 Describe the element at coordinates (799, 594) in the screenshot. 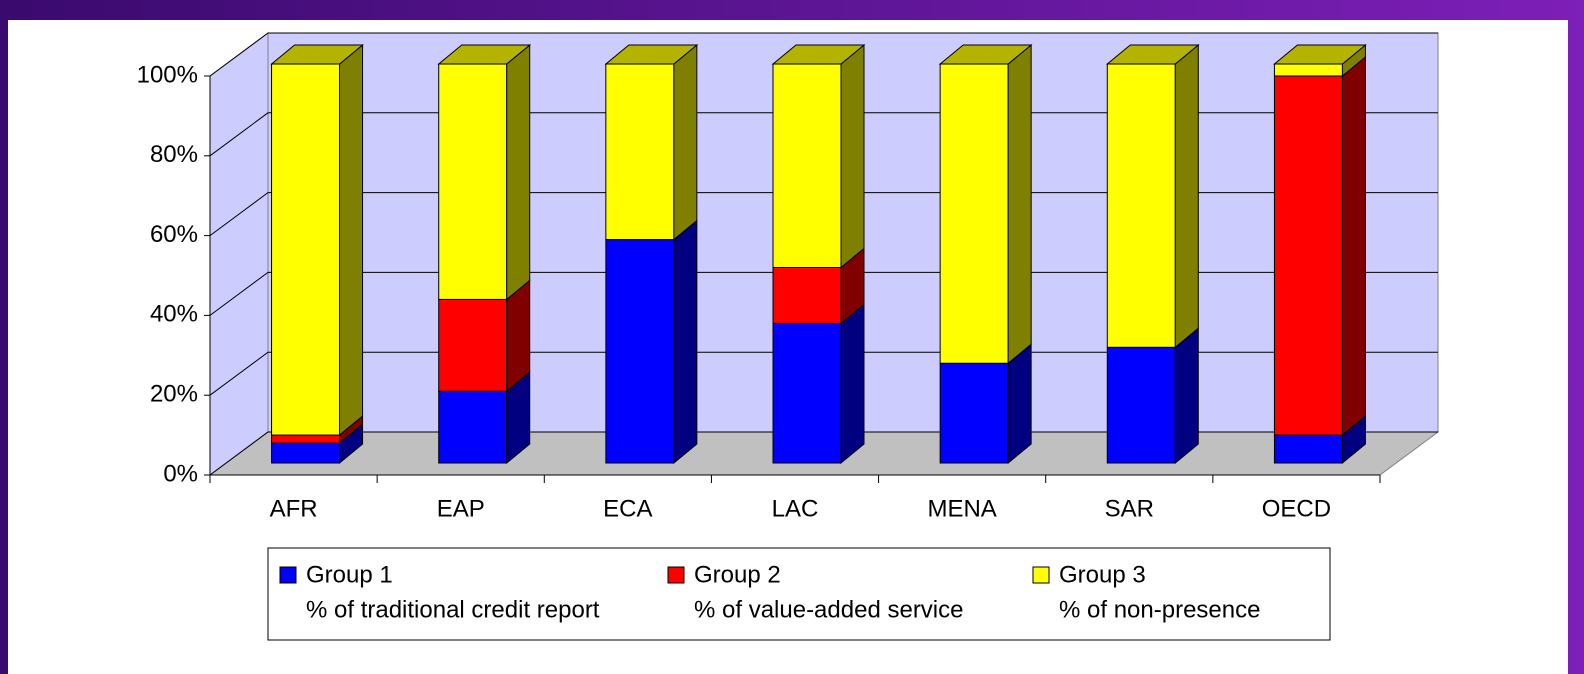

I see `legend-box` at that location.